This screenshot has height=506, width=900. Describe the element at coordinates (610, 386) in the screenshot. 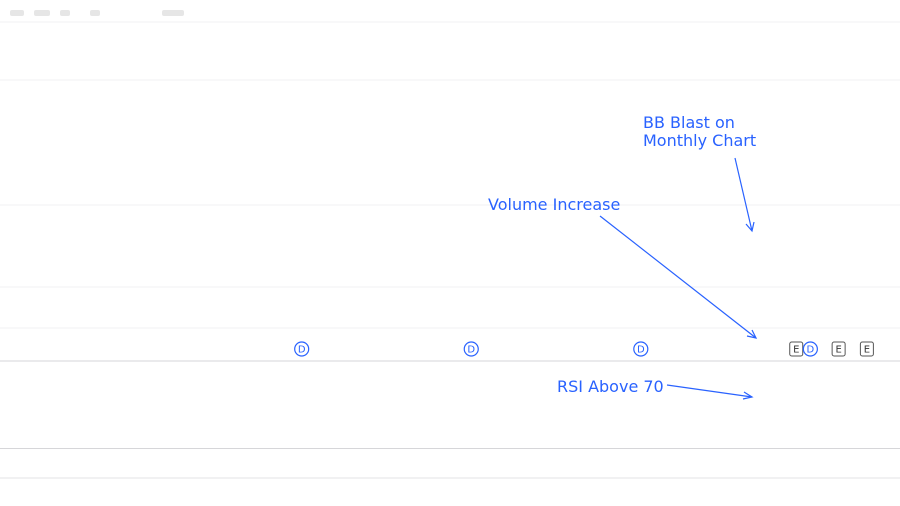

I see `annotation: RSI Above 70` at that location.